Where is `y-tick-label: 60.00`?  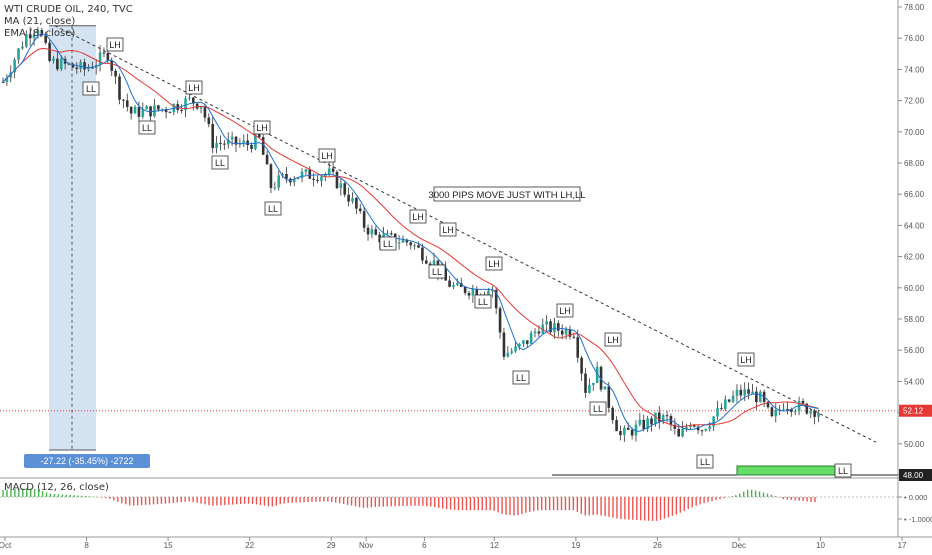 y-tick-label: 60.00 is located at coordinates (914, 288).